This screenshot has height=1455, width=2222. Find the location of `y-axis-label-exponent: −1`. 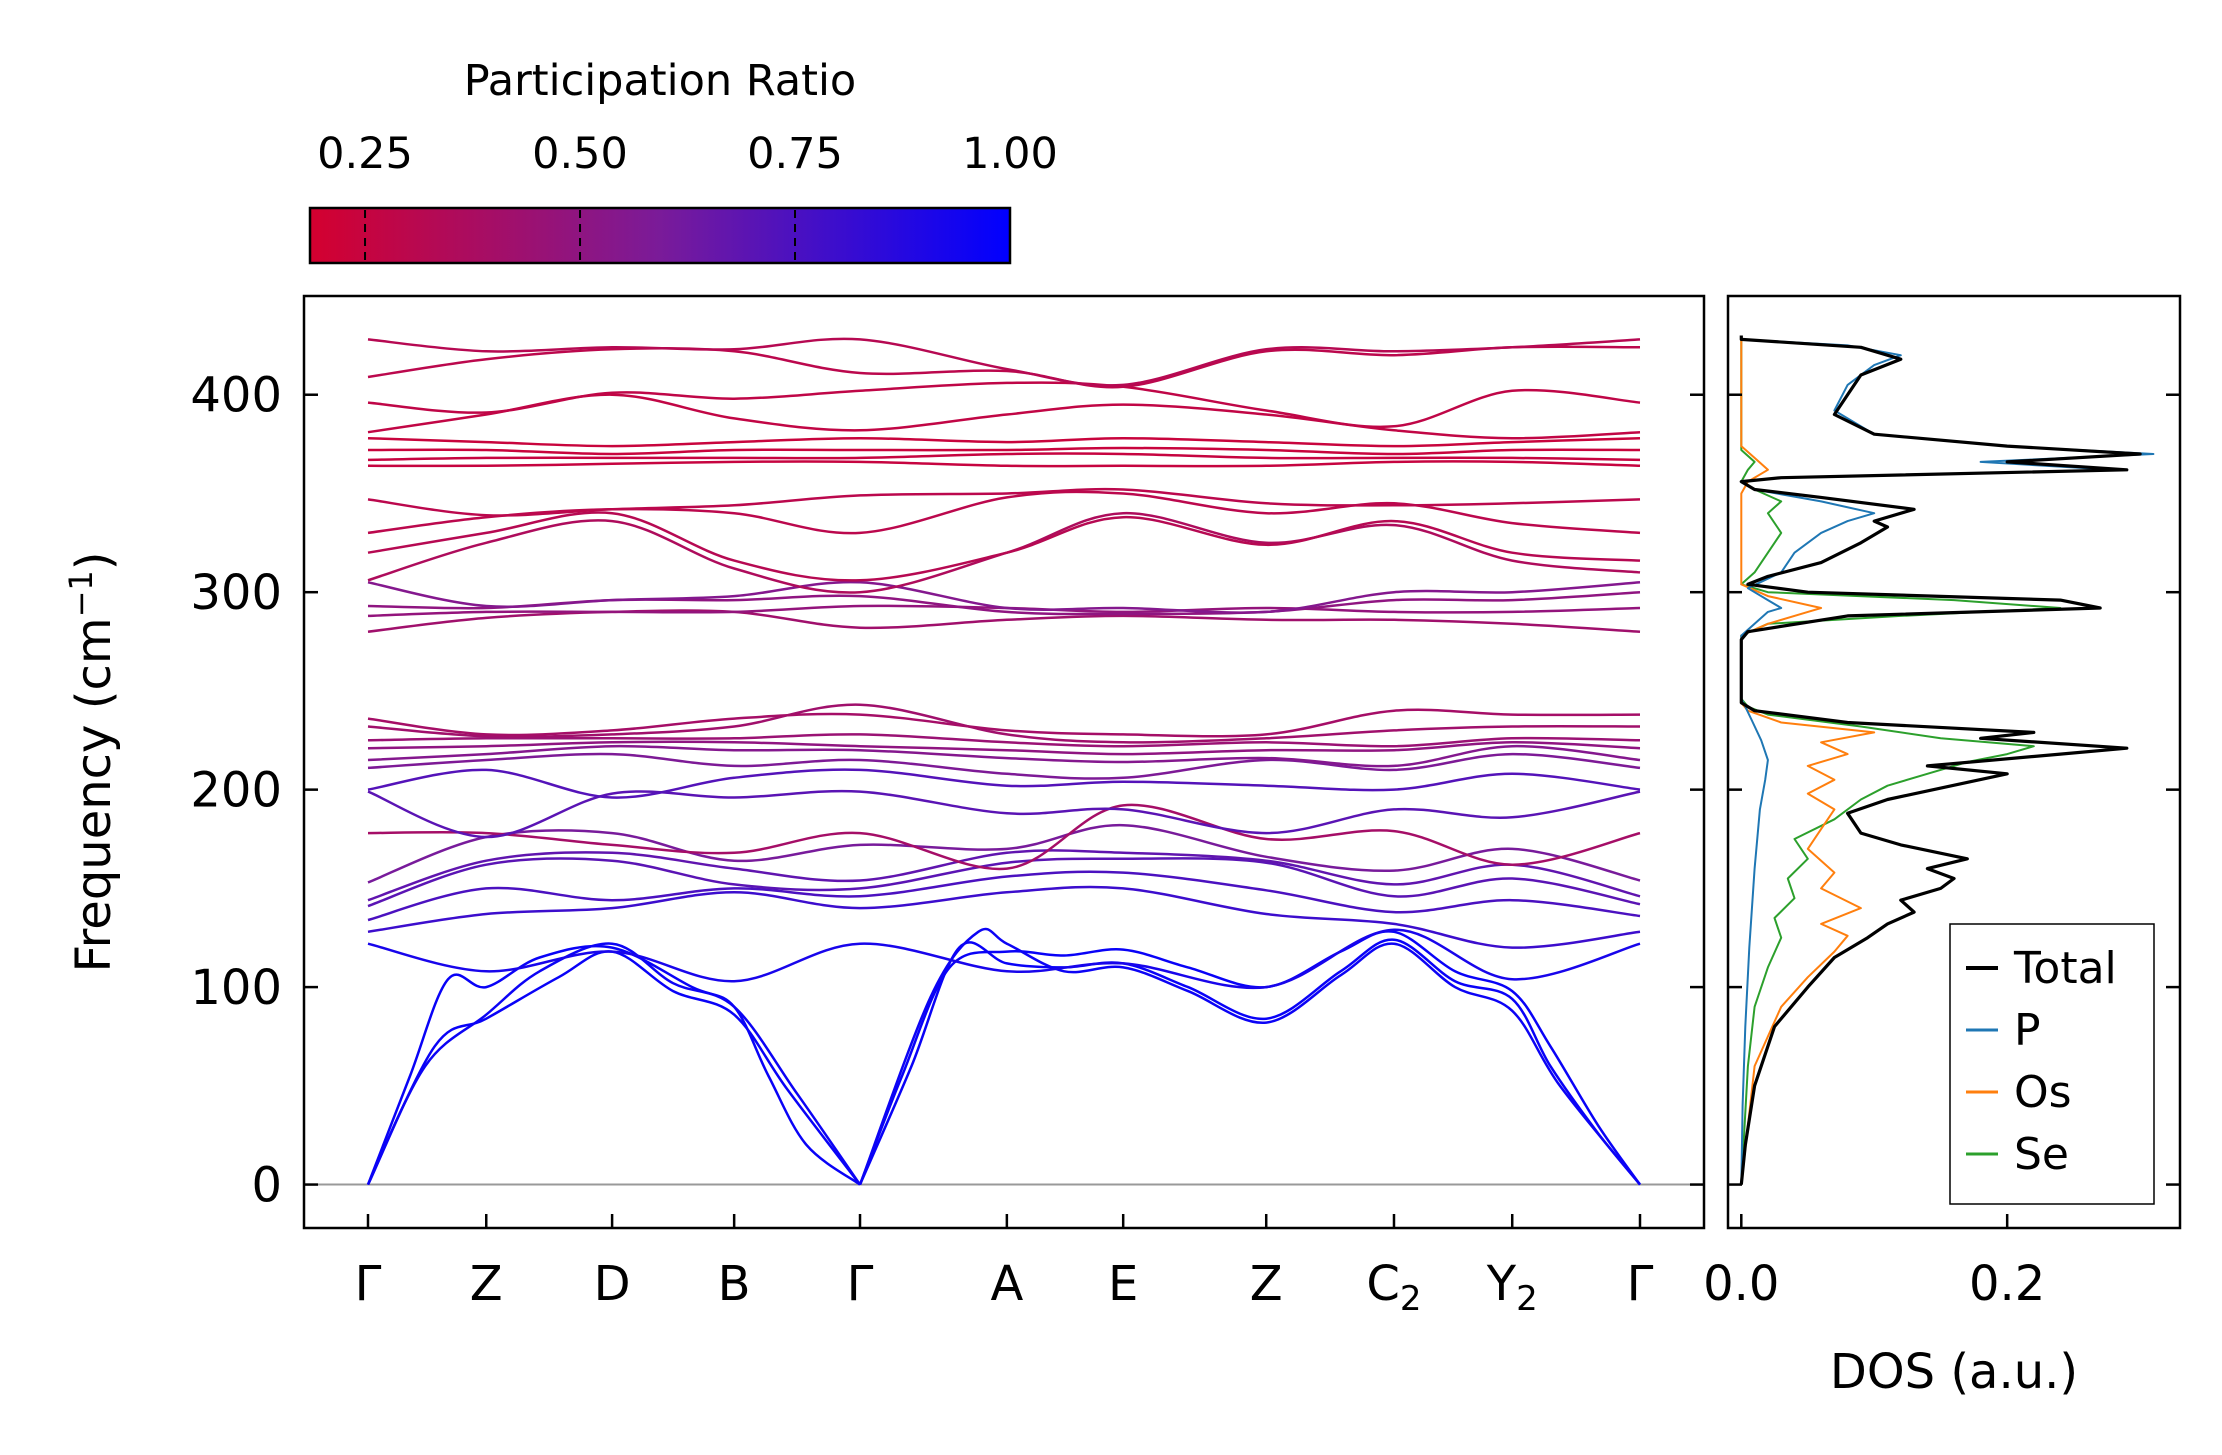

y-axis-label-exponent: −1 is located at coordinates (81, 593).